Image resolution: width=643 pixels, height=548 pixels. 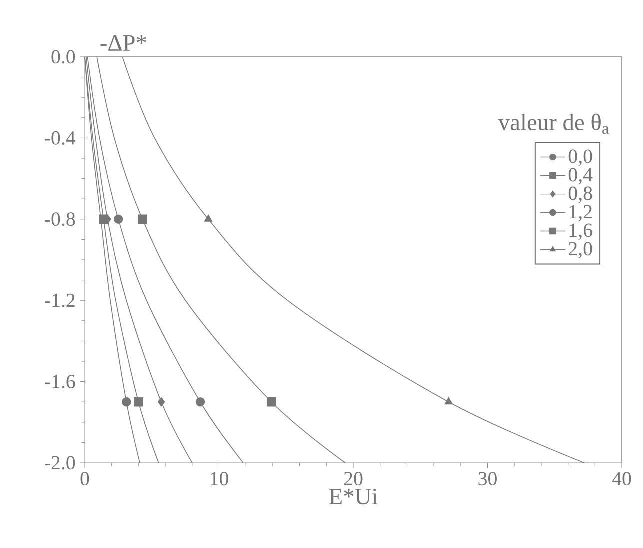 I want to click on x-tick-label: 10, so click(x=219, y=479).